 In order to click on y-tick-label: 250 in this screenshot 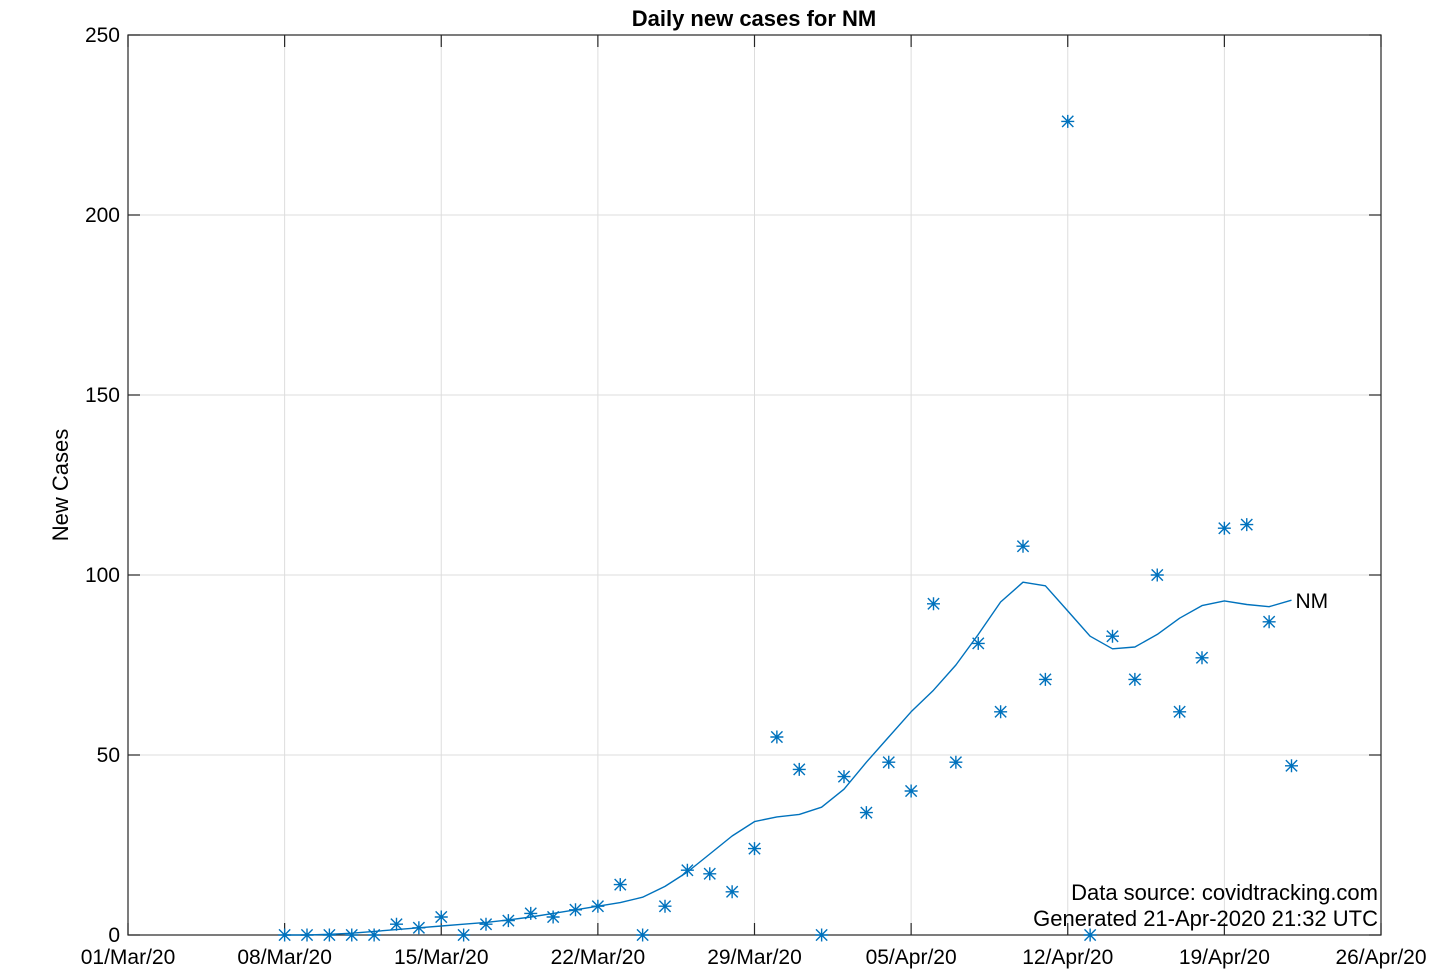, I will do `click(102, 35)`.